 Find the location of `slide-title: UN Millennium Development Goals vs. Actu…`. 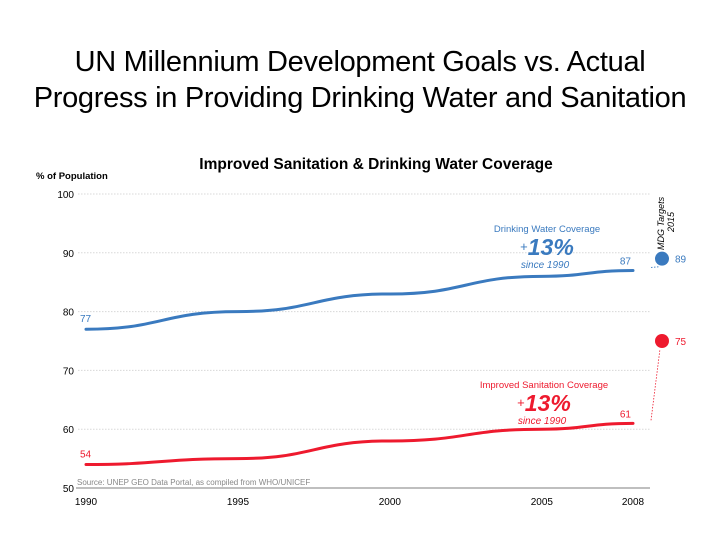

slide-title: UN Millennium Development Goals vs. Actu… is located at coordinates (360, 80).